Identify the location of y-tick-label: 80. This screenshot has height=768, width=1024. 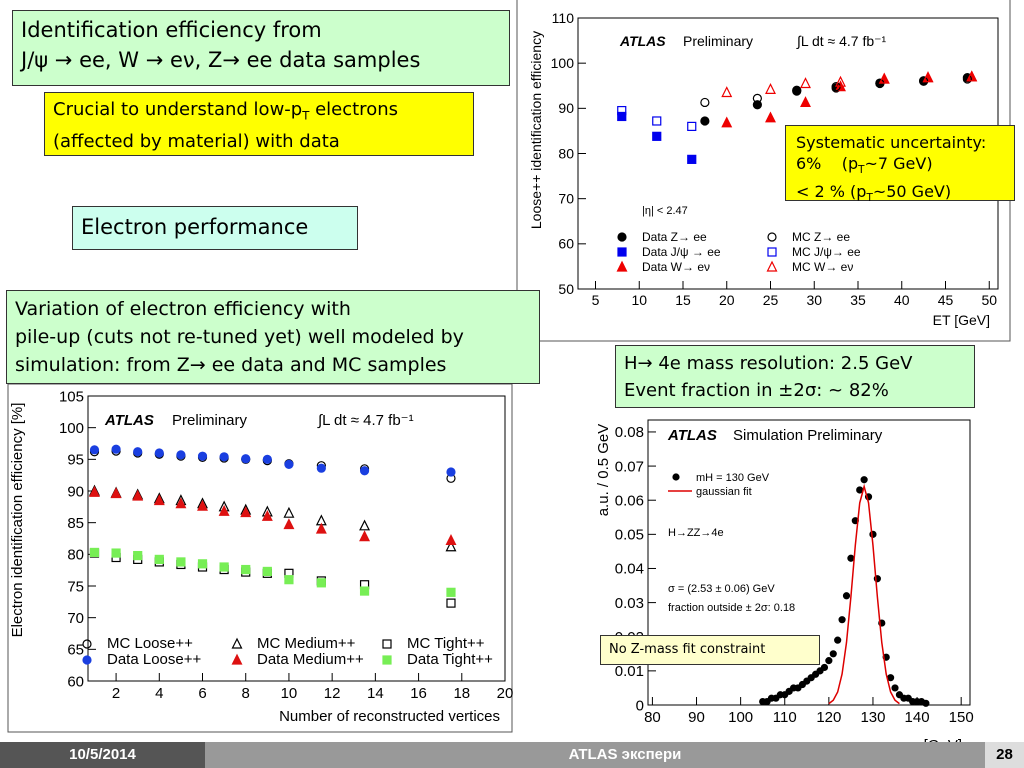
(566, 153).